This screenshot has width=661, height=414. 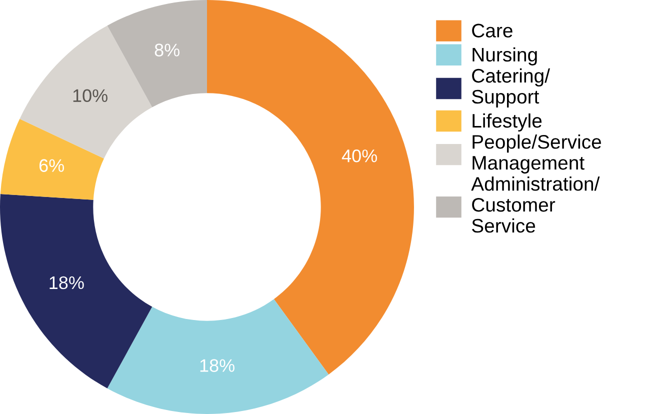 I want to click on data-label: 10%, so click(x=90, y=95).